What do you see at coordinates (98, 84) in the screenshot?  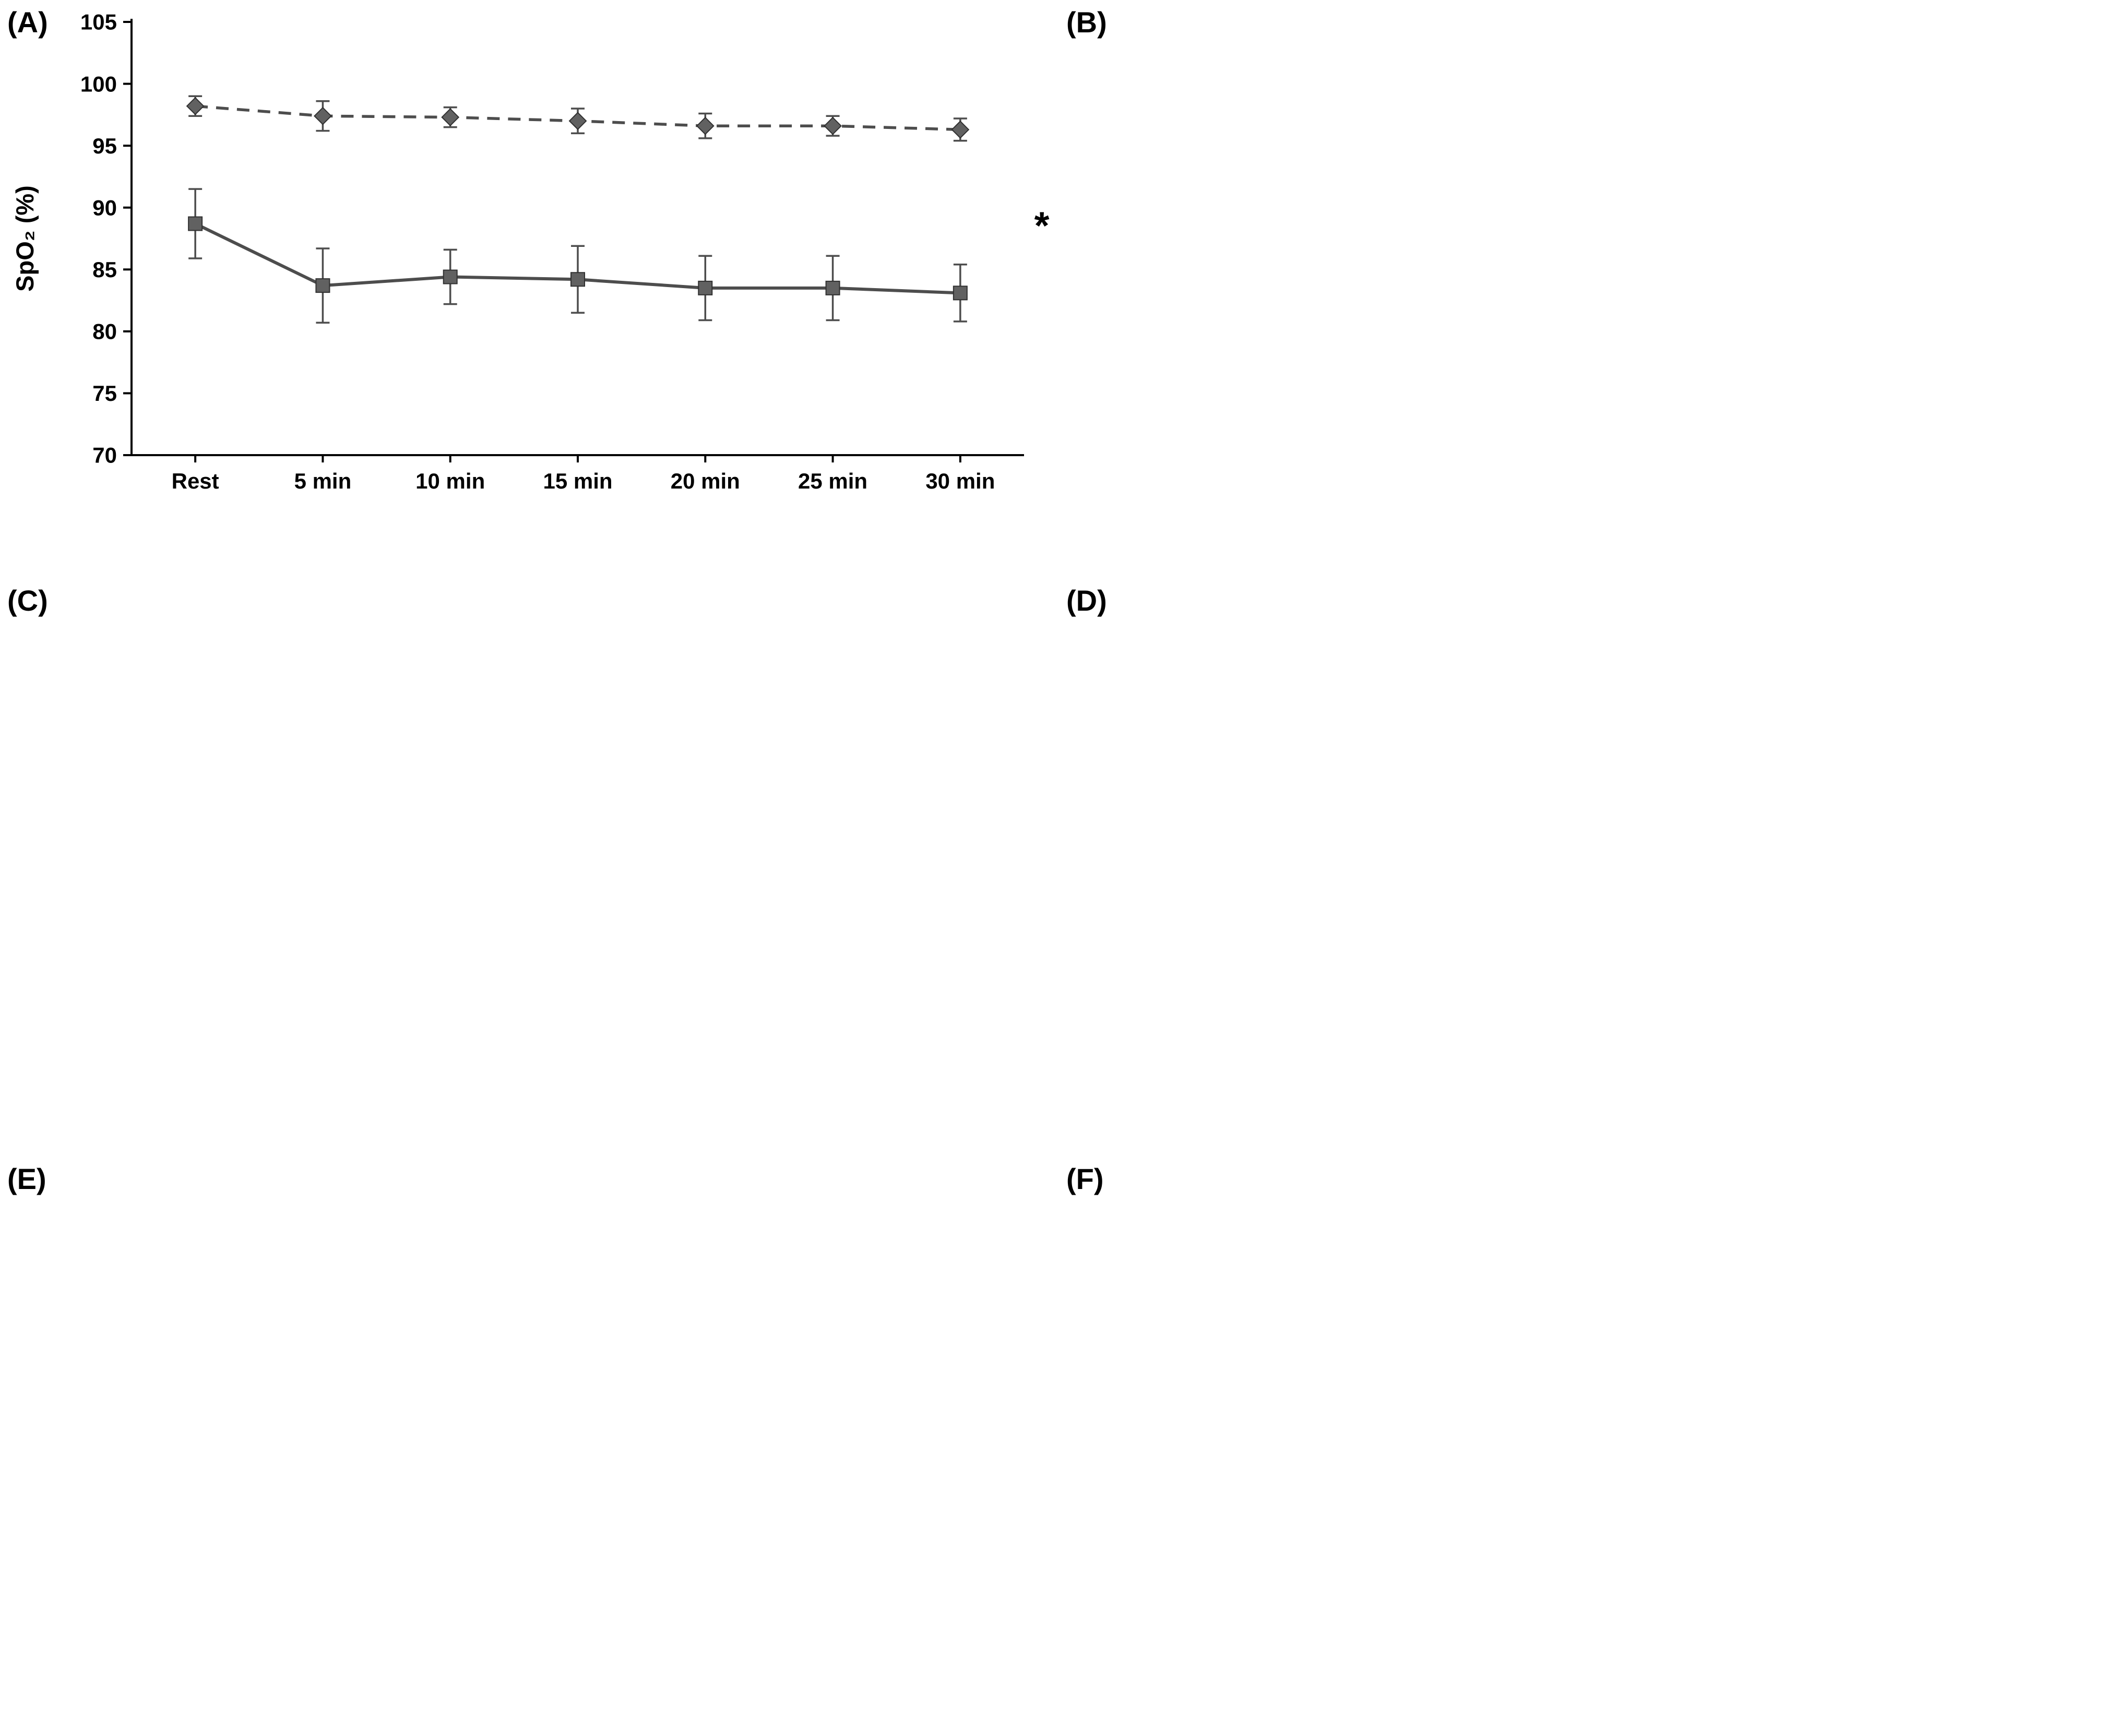 I see `svg-text: 100` at bounding box center [98, 84].